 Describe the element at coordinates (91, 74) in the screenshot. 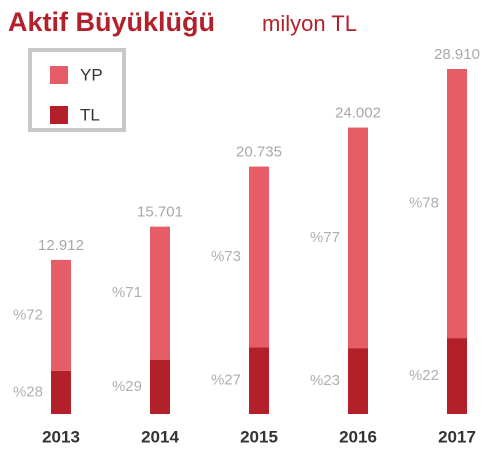

I see `legend-label: YP` at that location.